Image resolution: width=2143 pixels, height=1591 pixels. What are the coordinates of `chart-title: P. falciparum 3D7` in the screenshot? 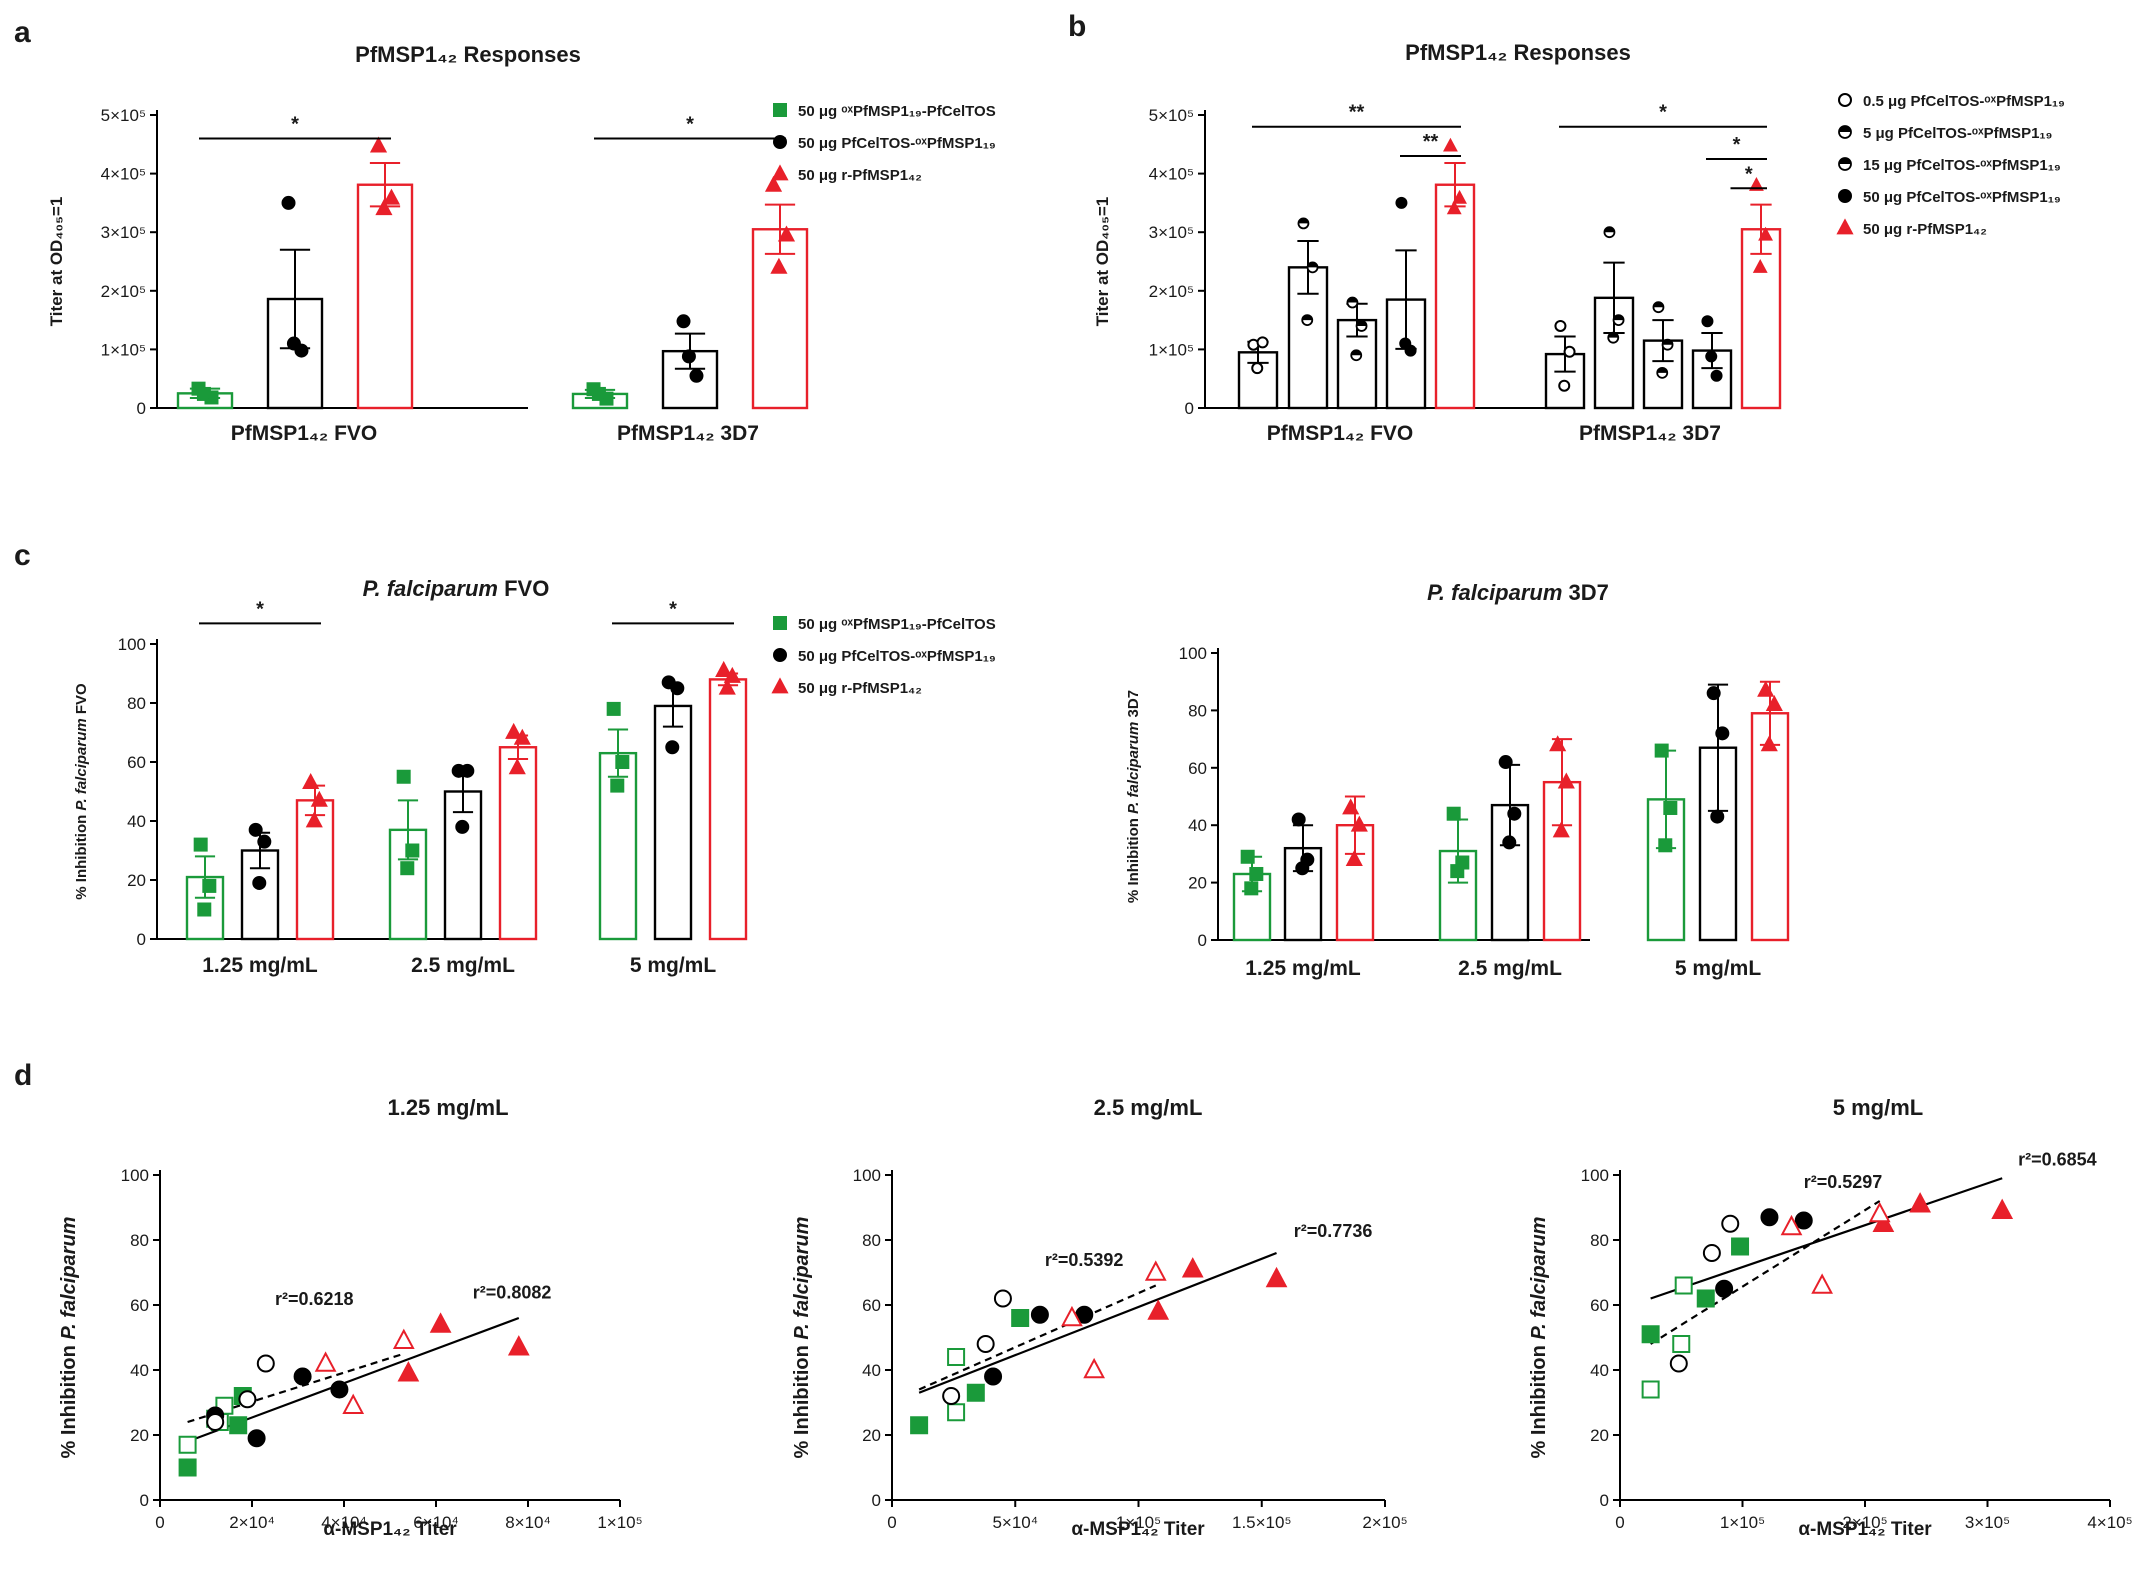 It's located at (1518, 592).